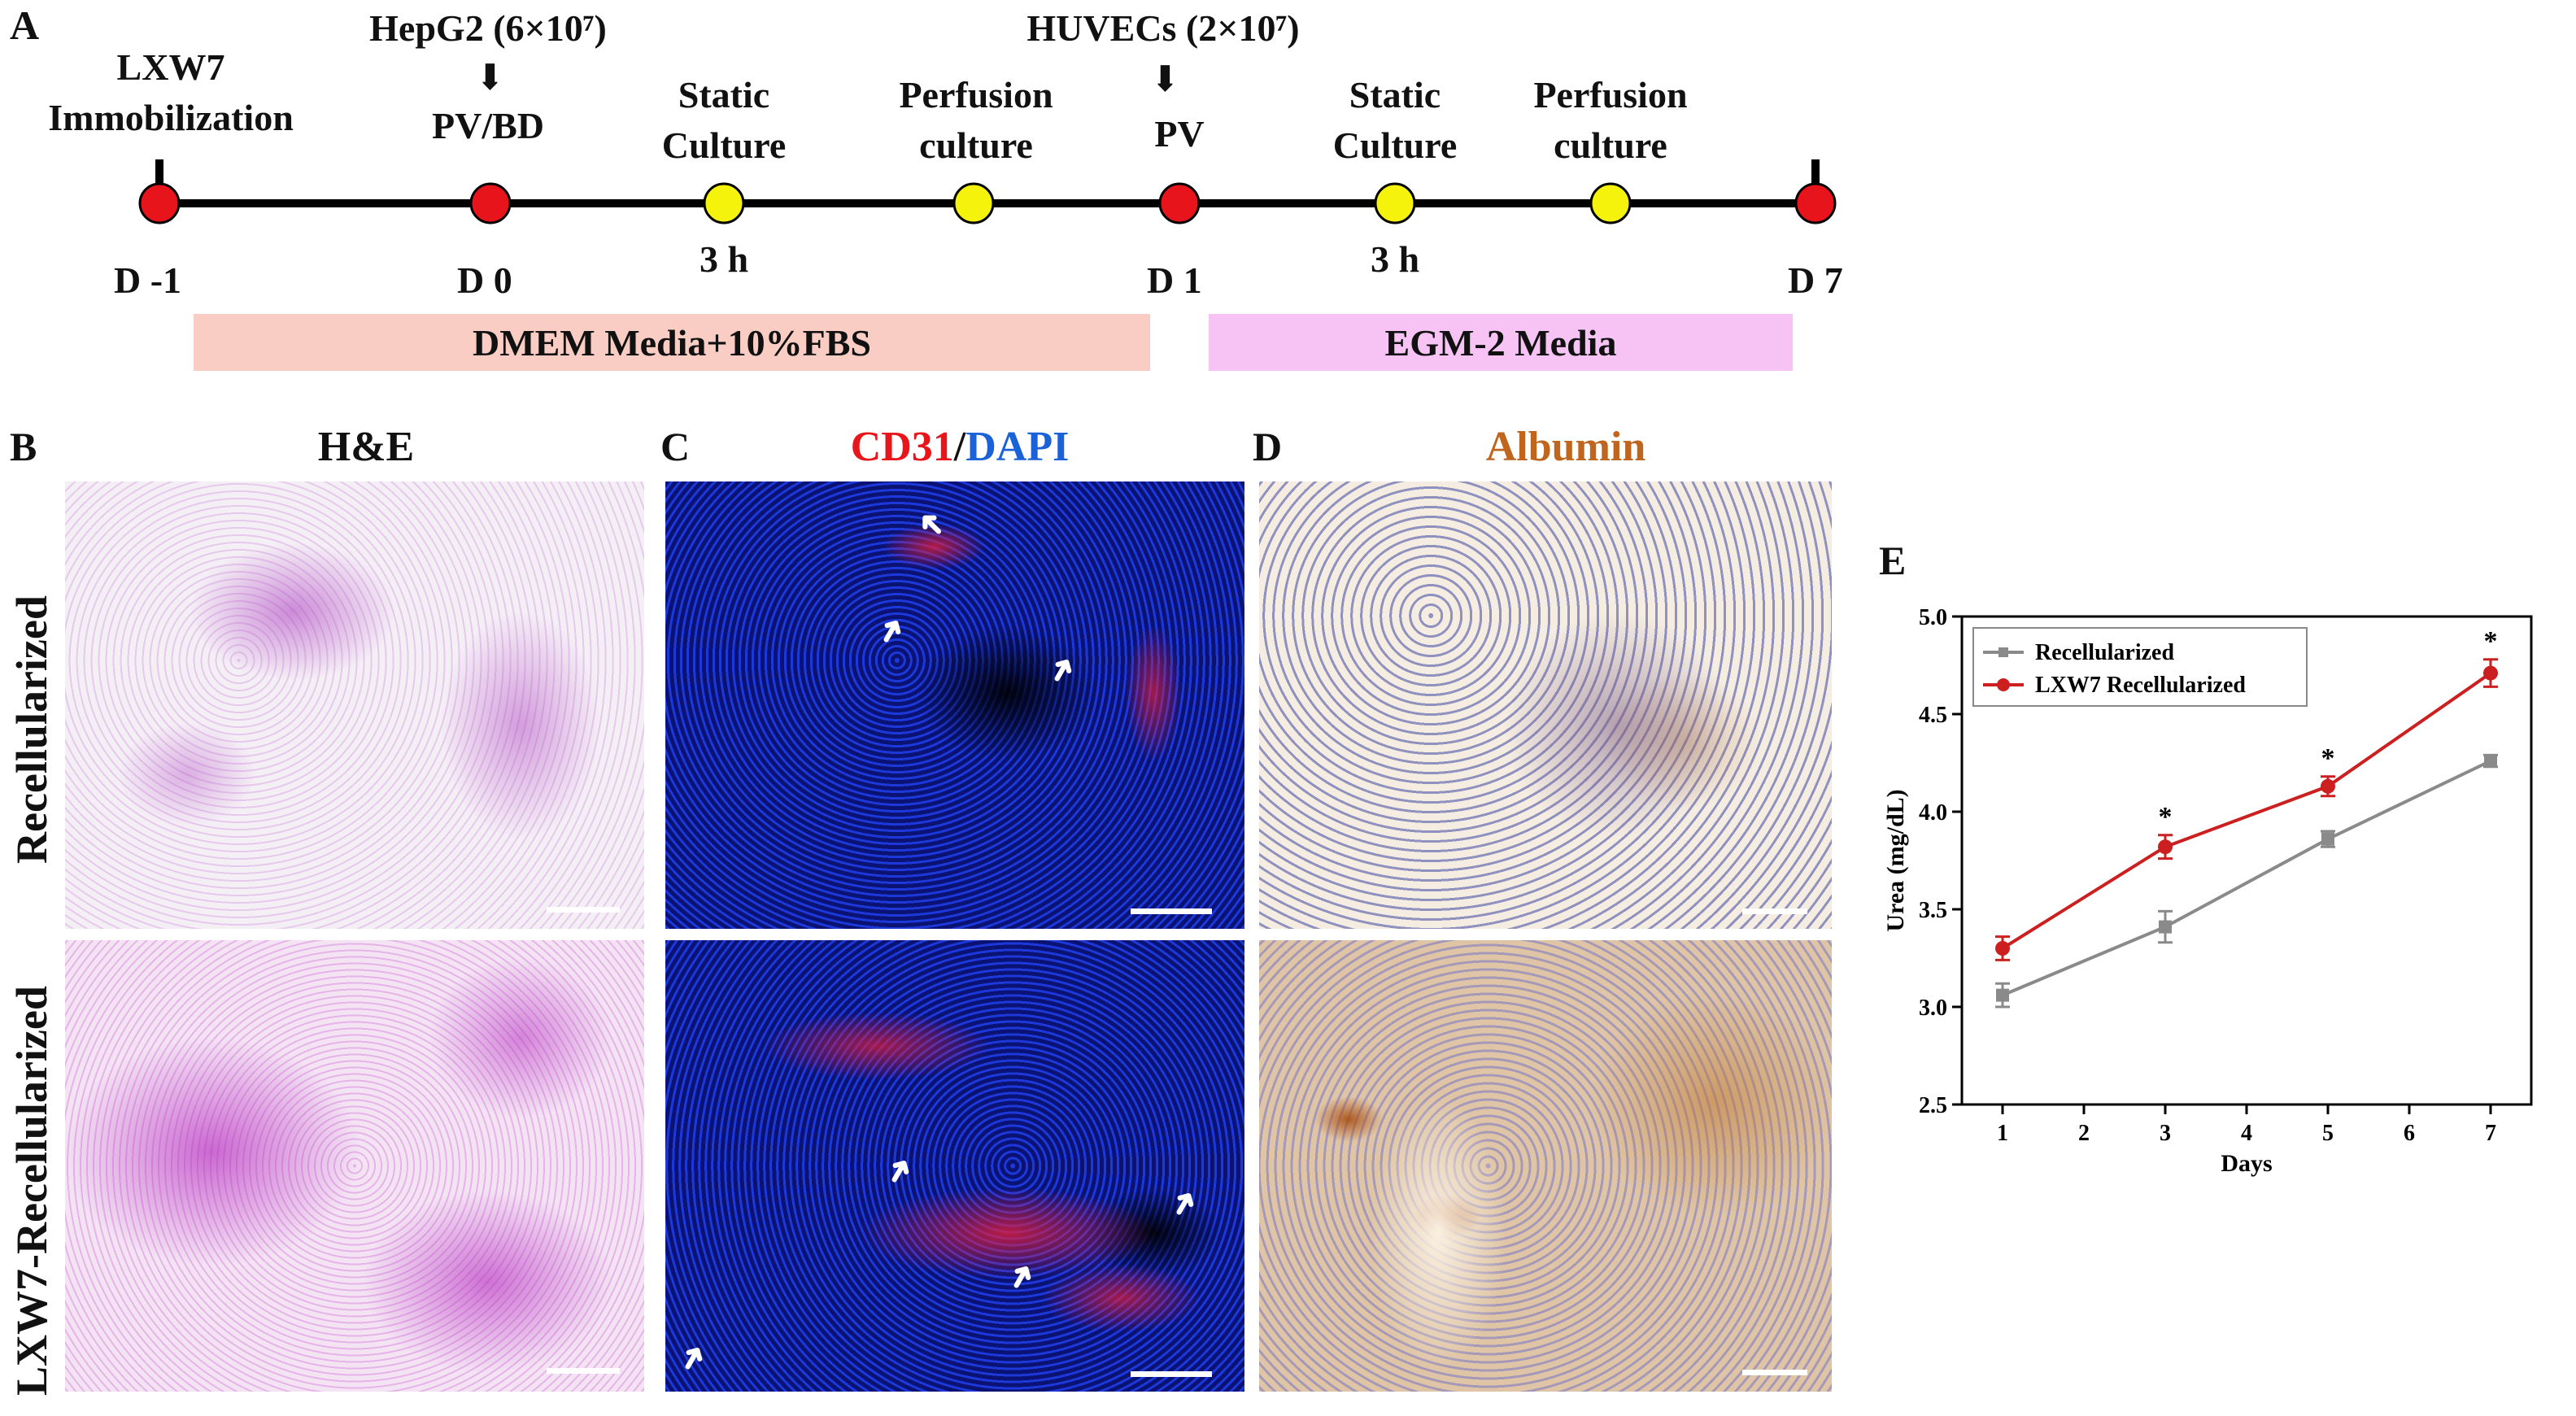  Describe the element at coordinates (354, 1166) in the screenshot. I see `he-lxw7-image` at that location.